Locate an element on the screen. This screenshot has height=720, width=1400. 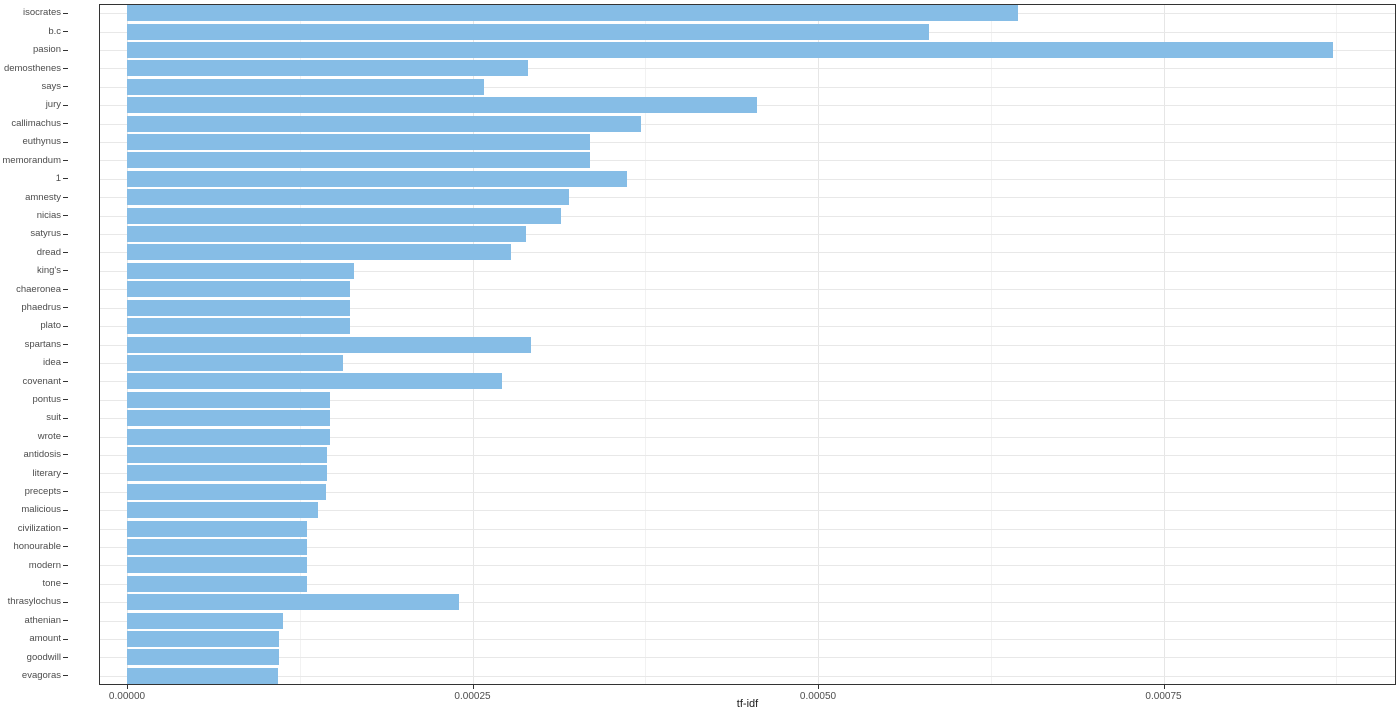
y-axis-cell: callimachus is located at coordinates (49, 123).